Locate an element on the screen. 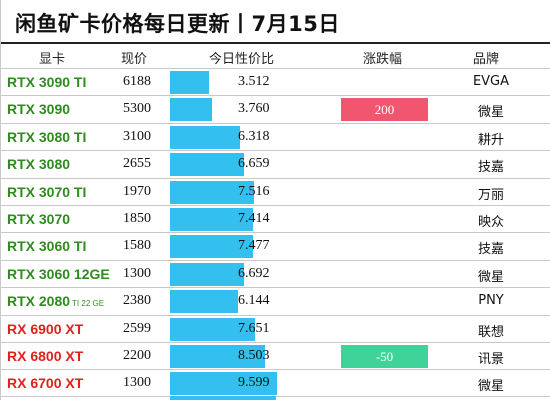 The height and width of the screenshot is (400, 550). table-row: RX 6900 XT 2599 7.651 联想 is located at coordinates (275, 328).